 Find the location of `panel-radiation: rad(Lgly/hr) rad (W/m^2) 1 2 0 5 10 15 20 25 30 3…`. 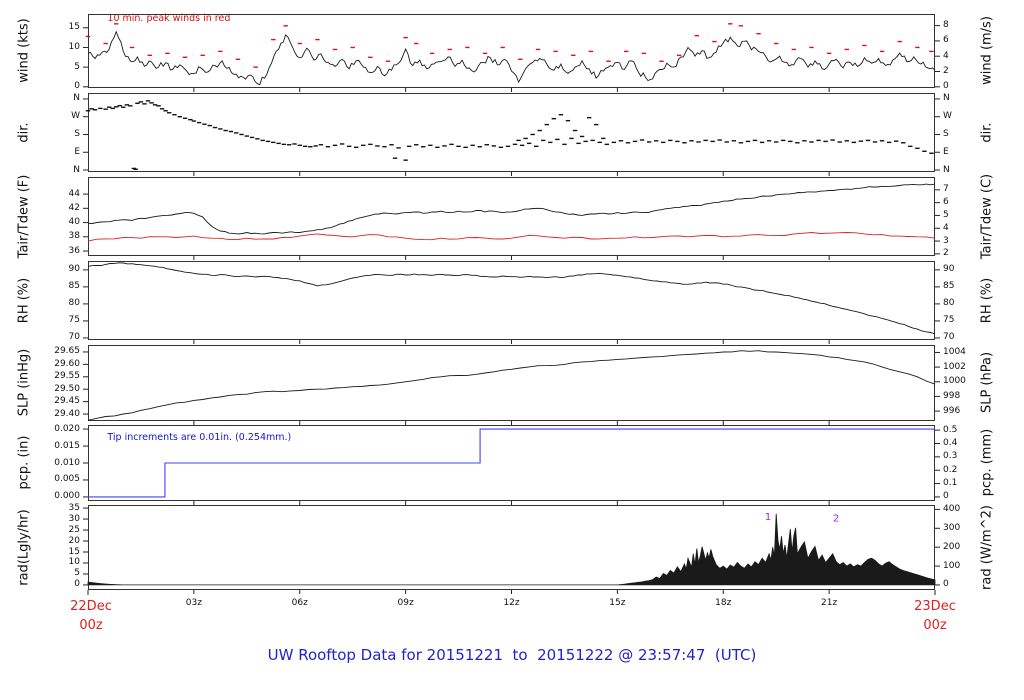

panel-radiation: rad(Lgly/hr) rad (W/m^2) 1 2 0 5 10 15 20 25 30 3… is located at coordinates (506, 549).